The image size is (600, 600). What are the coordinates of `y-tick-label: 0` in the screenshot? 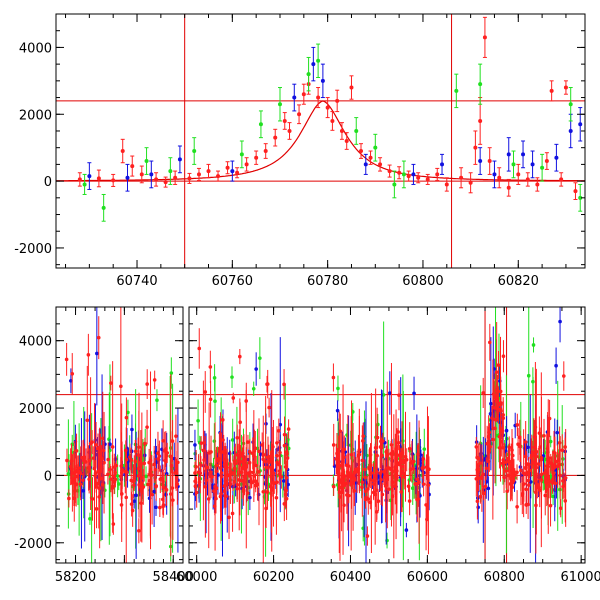 It's located at (48, 182).